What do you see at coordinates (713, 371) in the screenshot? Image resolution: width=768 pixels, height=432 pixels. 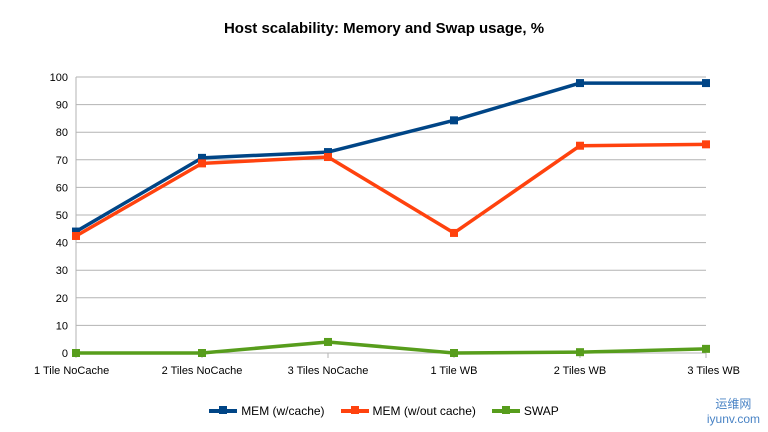 I see `x-tick-label: 3 Tiles WB` at bounding box center [713, 371].